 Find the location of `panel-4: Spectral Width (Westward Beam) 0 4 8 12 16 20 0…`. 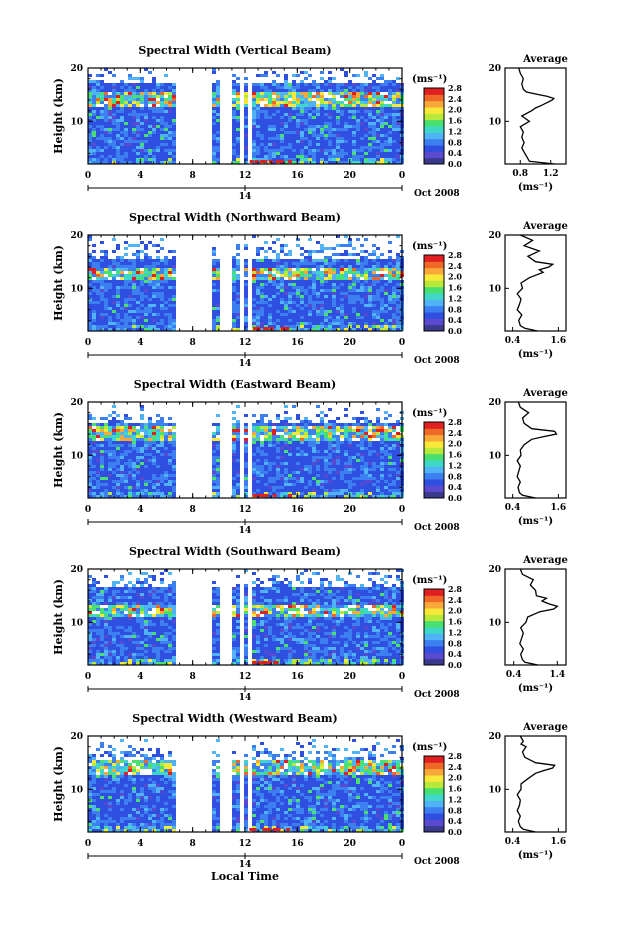

panel-4: Spectral Width (Westward Beam) 0 4 8 12 16 20 0… is located at coordinates (310, 791).